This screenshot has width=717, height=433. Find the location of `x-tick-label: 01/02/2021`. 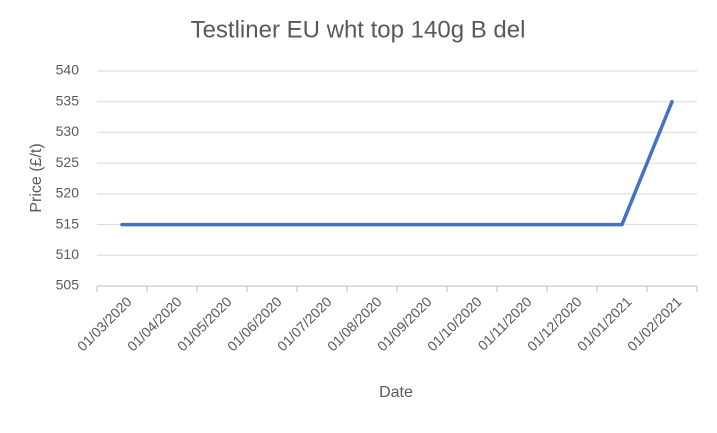

x-tick-label: 01/02/2021 is located at coordinates (654, 323).